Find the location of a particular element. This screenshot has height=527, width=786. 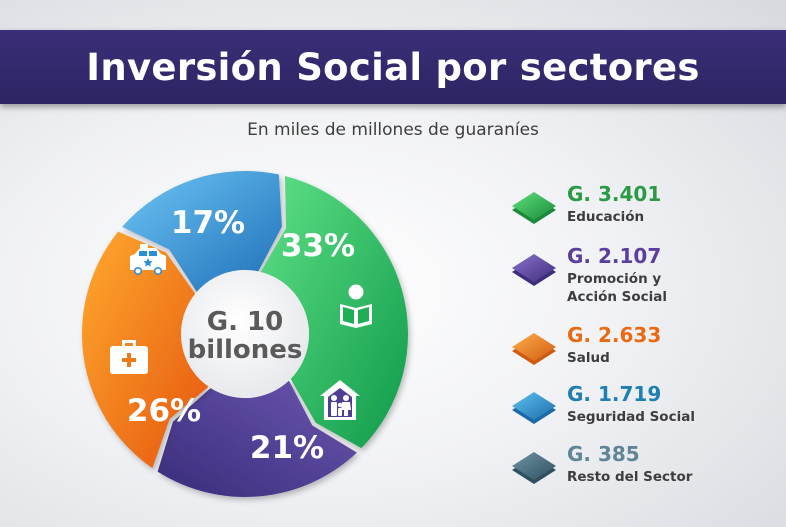

donut-slice-educaci-n is located at coordinates (334, 312).